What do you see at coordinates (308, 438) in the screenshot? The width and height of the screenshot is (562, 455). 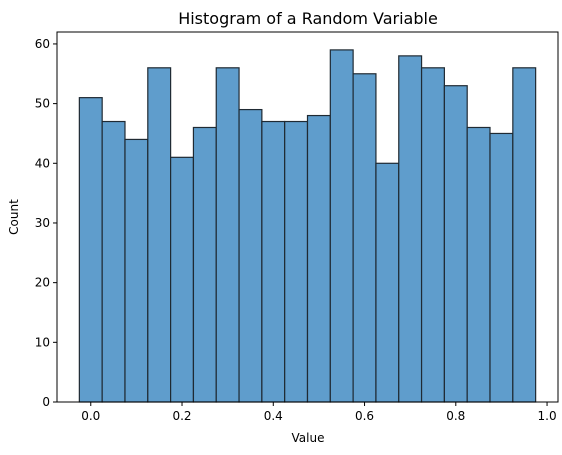 I see `x-axis-label: Value` at bounding box center [308, 438].